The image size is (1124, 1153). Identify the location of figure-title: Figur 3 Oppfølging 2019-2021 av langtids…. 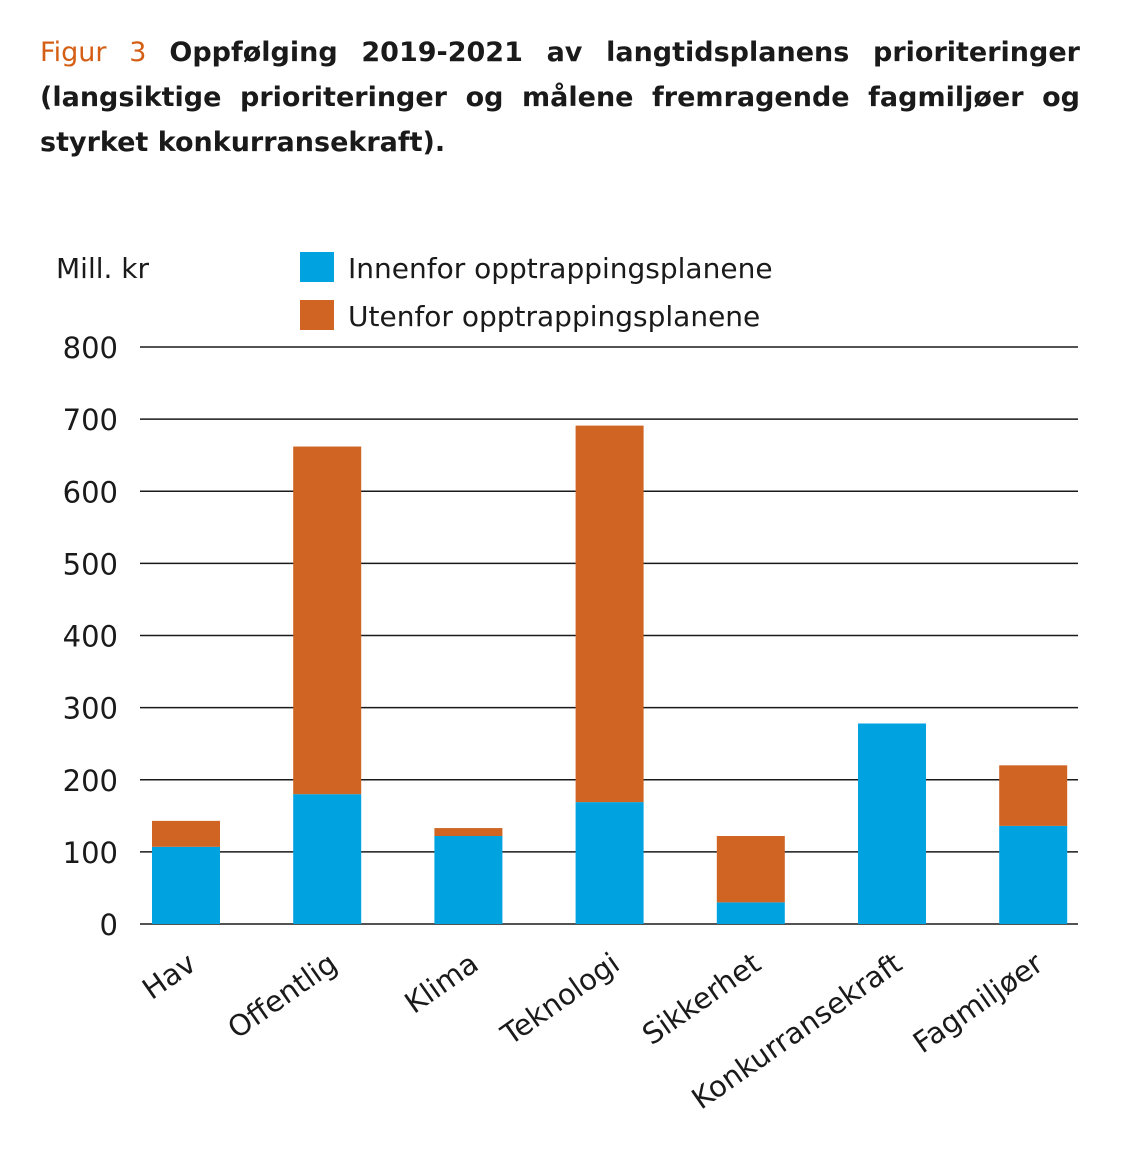
(560, 97).